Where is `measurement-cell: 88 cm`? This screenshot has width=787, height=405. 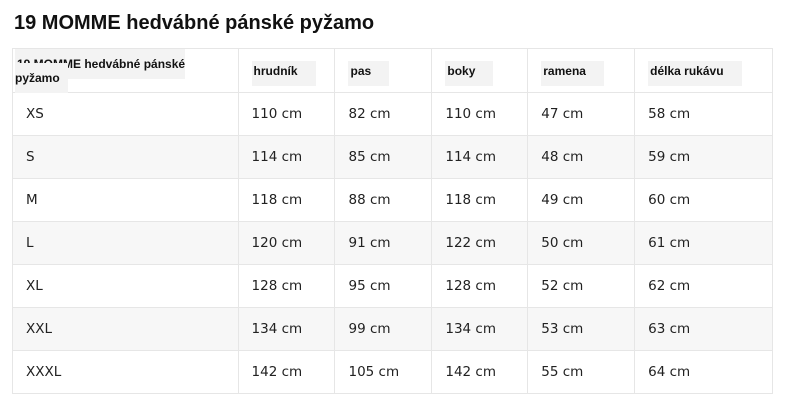
measurement-cell: 88 cm is located at coordinates (383, 200).